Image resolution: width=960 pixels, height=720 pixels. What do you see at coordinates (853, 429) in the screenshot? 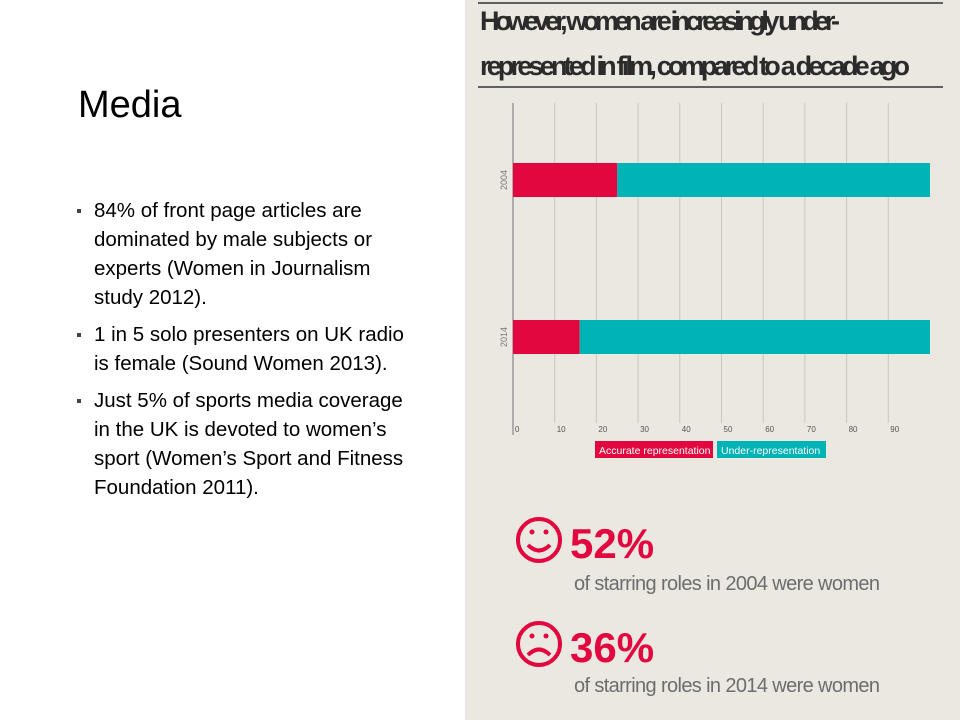
I see `x-tick-label: 80` at bounding box center [853, 429].